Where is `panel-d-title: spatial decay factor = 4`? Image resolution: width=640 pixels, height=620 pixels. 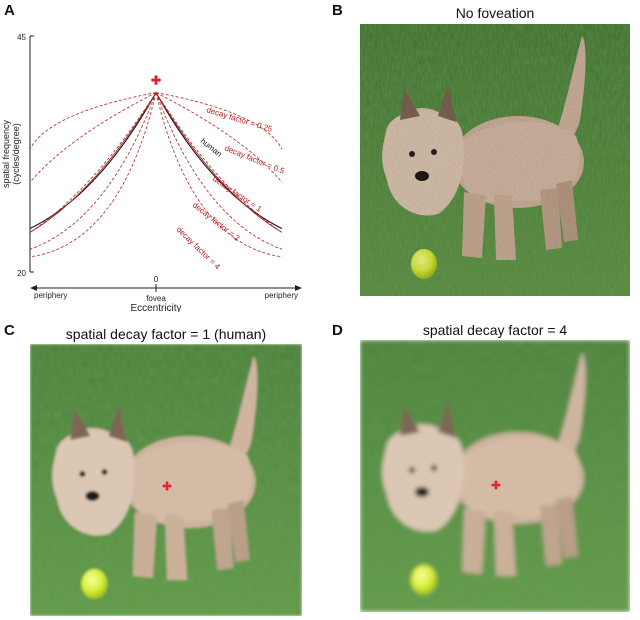 panel-d-title: spatial decay factor = 4 is located at coordinates (495, 330).